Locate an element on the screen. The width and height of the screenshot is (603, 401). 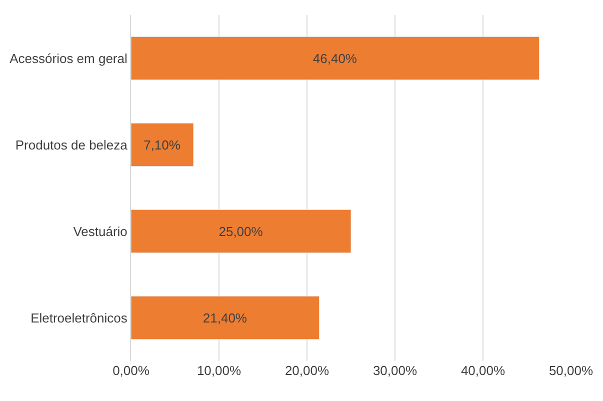
data-label: 7,10% is located at coordinates (162, 144).